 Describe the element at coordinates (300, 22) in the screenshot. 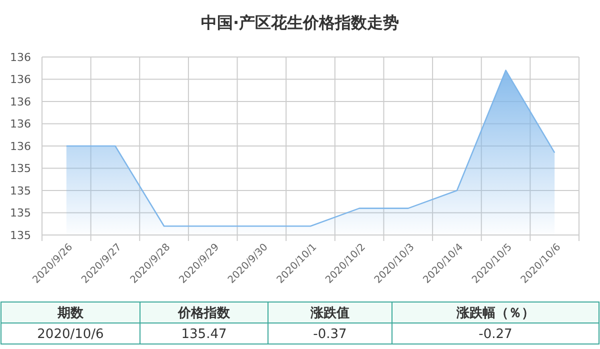

I see `chart-title: 中国·产区花生价格指数走势` at that location.